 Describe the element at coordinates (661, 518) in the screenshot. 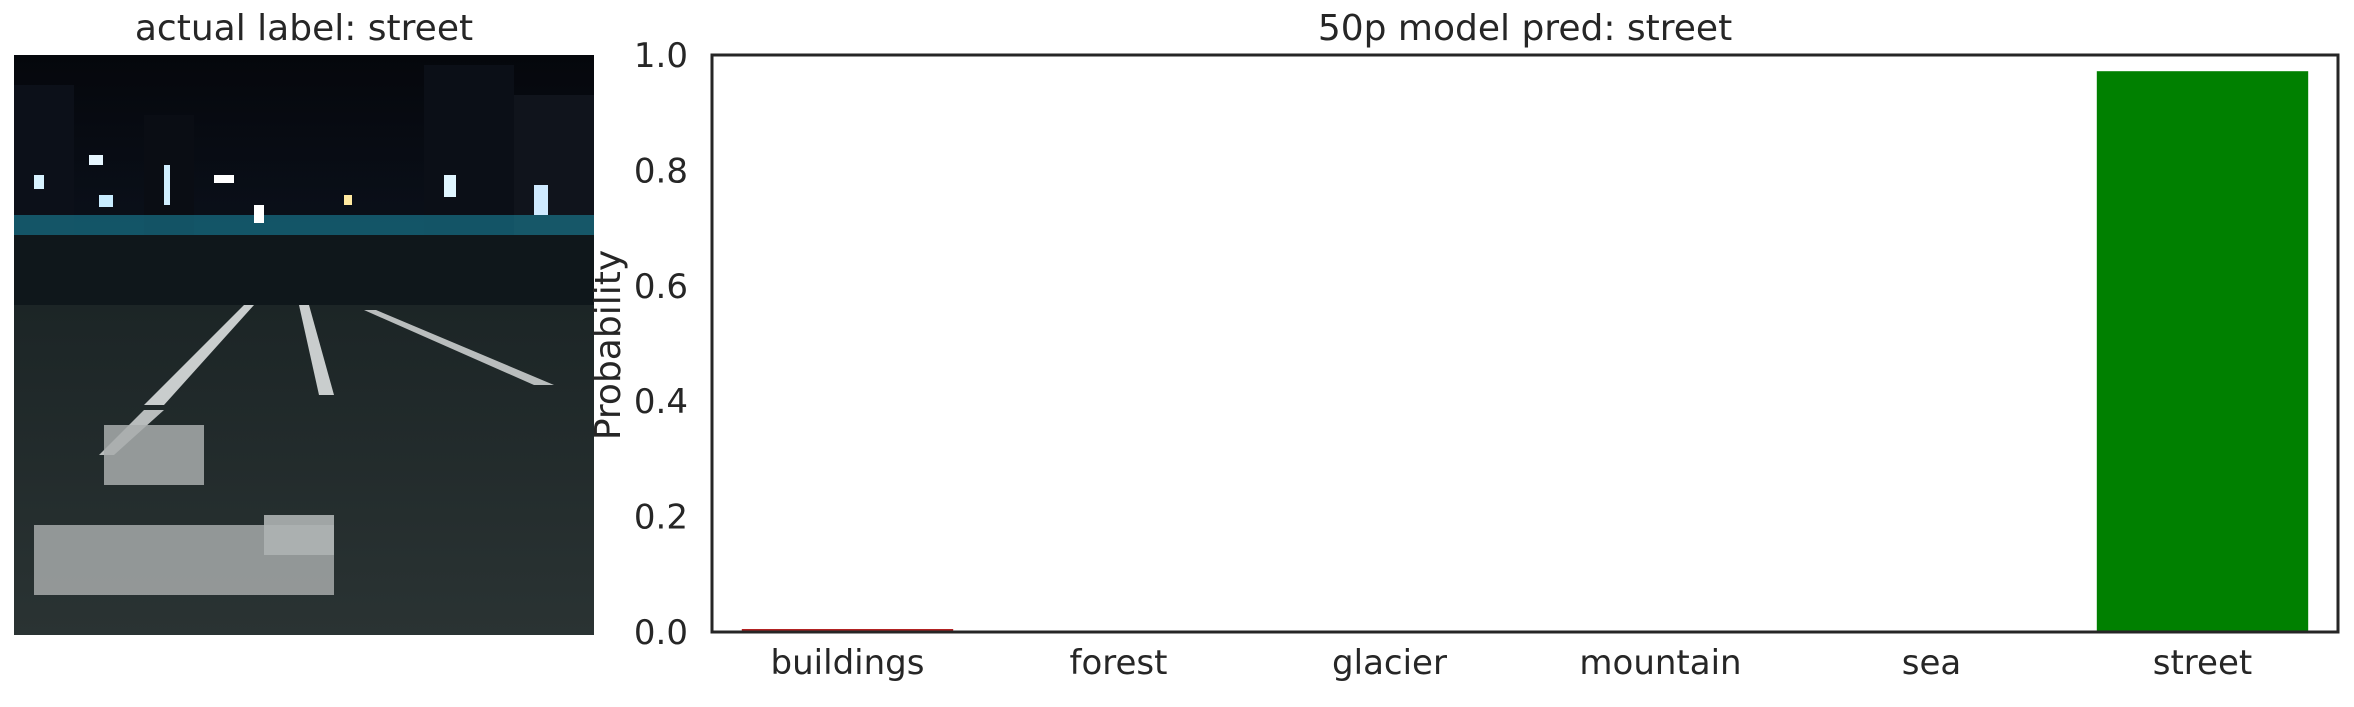

I see `y-tick-label-0.2: 0.2` at that location.